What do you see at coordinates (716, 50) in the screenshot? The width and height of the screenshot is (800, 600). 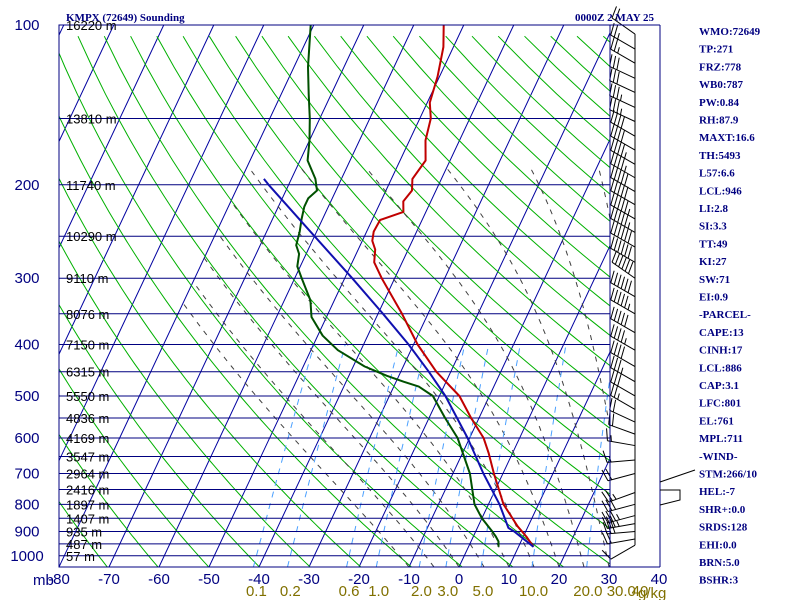 I see `stability-index: TP:271` at bounding box center [716, 50].